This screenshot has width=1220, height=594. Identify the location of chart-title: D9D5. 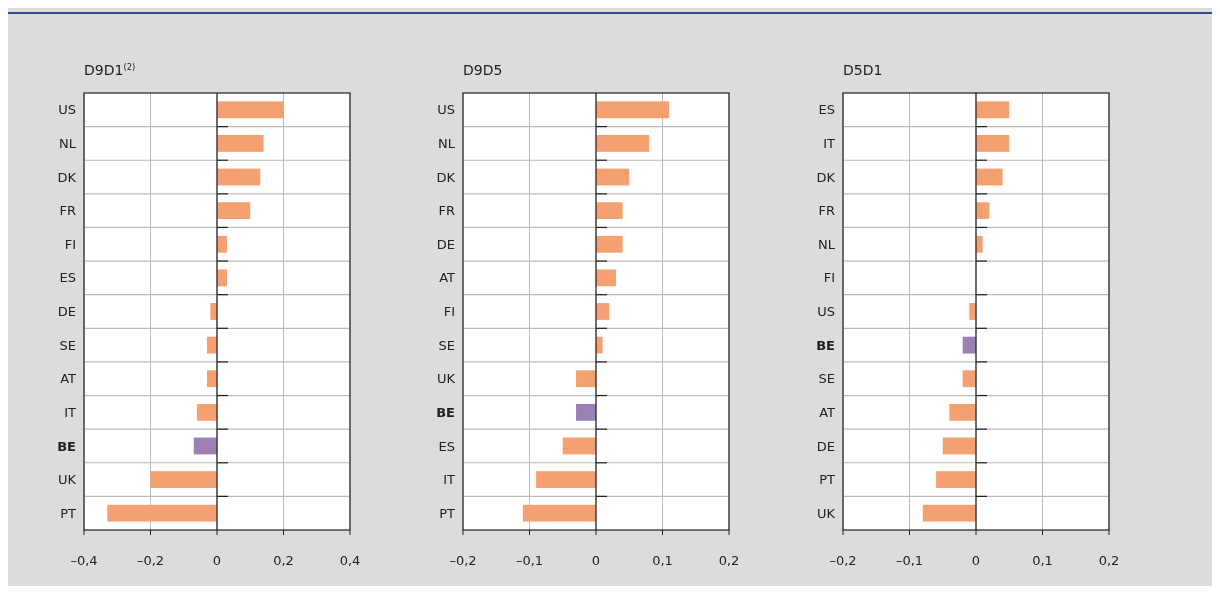
(483, 70).